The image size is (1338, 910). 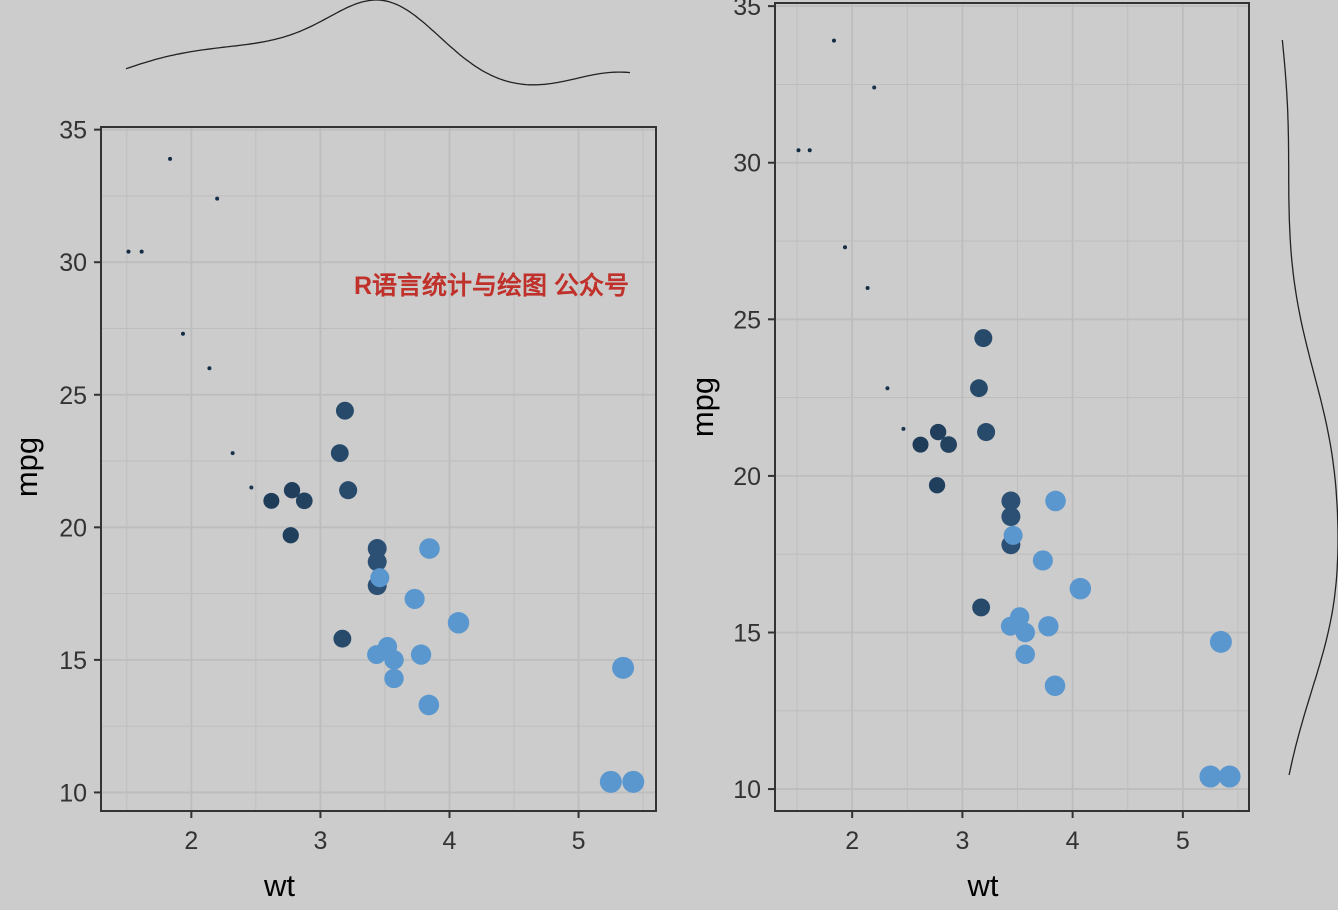 What do you see at coordinates (1309, 407) in the screenshot?
I see `y-density-curve` at bounding box center [1309, 407].